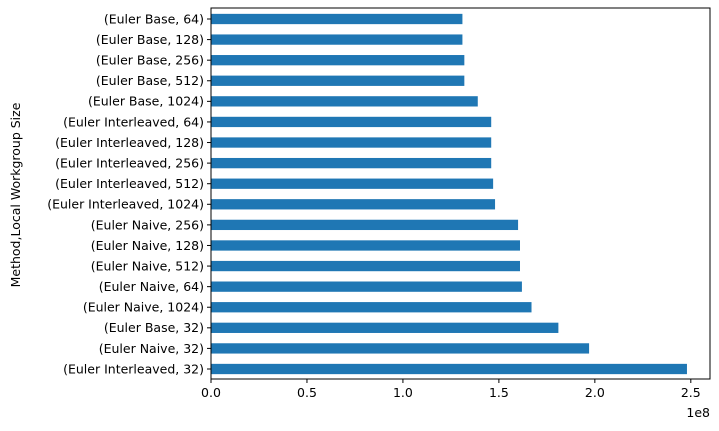 The height and width of the screenshot is (431, 719). What do you see at coordinates (125, 204) in the screenshot?
I see `y-tick-label: (Euler Interleaved, 1024)` at bounding box center [125, 204].